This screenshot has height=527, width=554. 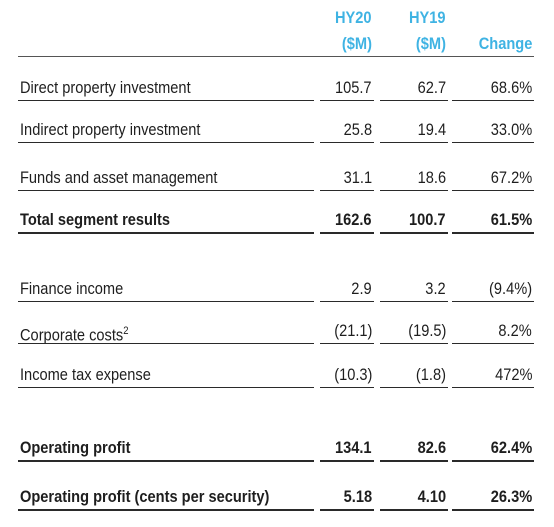 I want to click on cell-value: 134.1, so click(x=353, y=447).